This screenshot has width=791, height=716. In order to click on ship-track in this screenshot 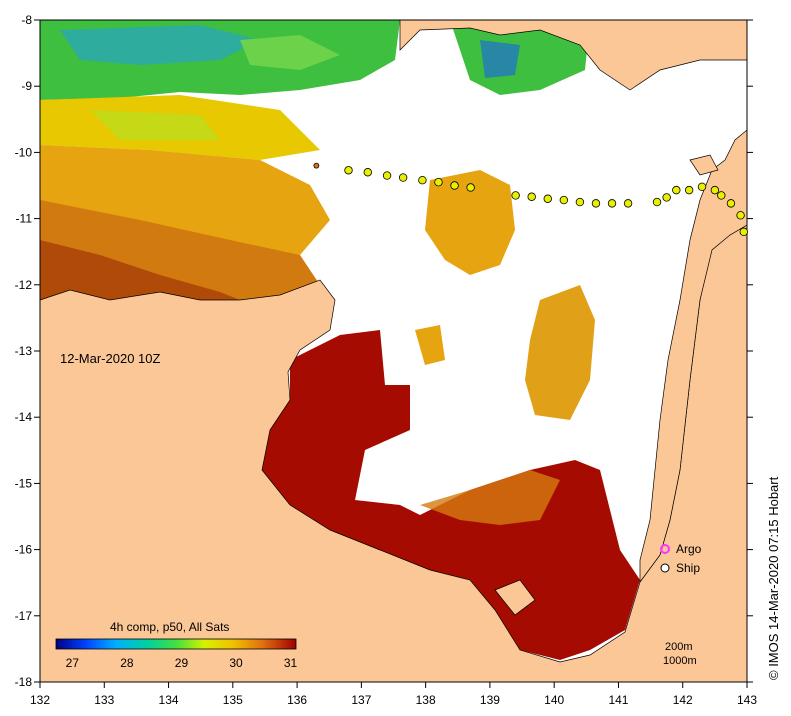, I will do `click(530, 199)`.